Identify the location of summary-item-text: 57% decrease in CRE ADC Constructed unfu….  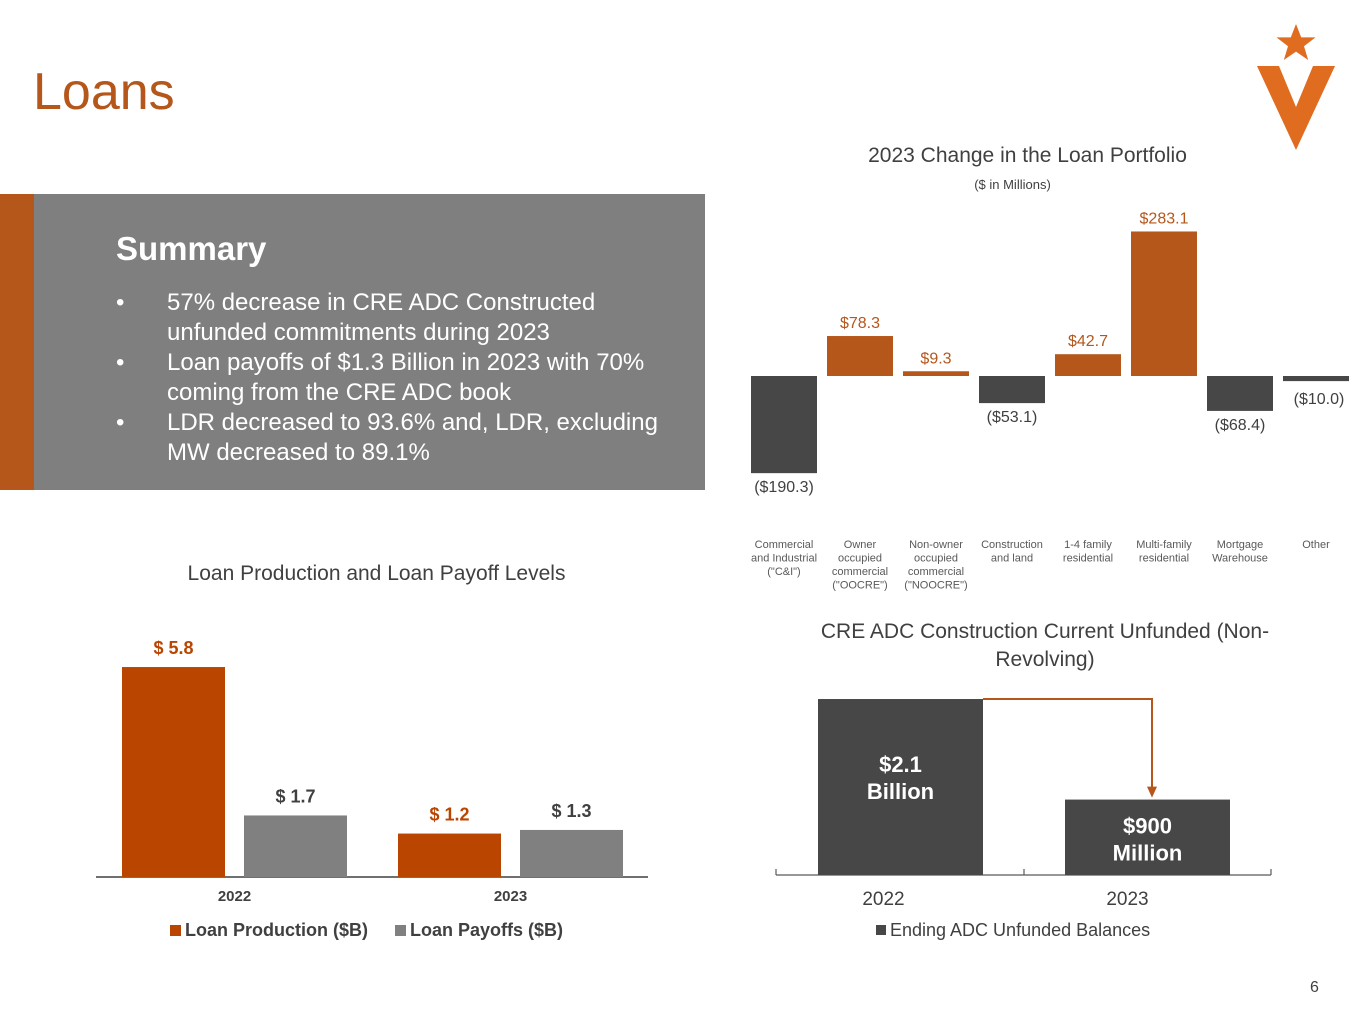
(381, 317).